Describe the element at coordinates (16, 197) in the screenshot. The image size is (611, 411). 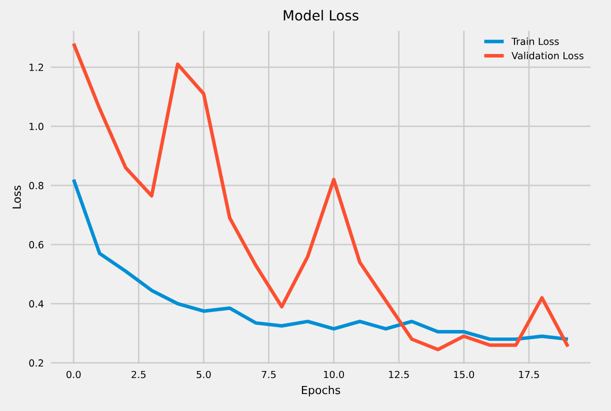
I see `y-axis-title: Loss` at that location.